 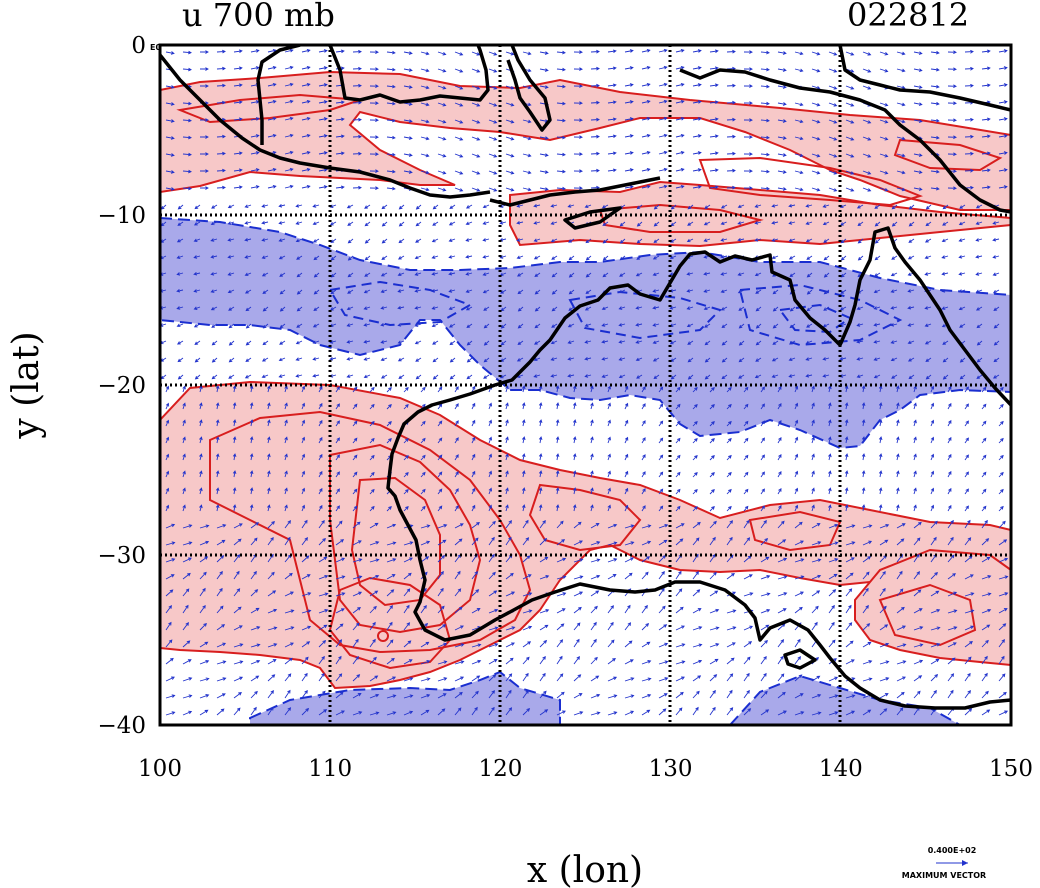 What do you see at coordinates (155, 47) in the screenshot?
I see `corner-tag: E0` at bounding box center [155, 47].